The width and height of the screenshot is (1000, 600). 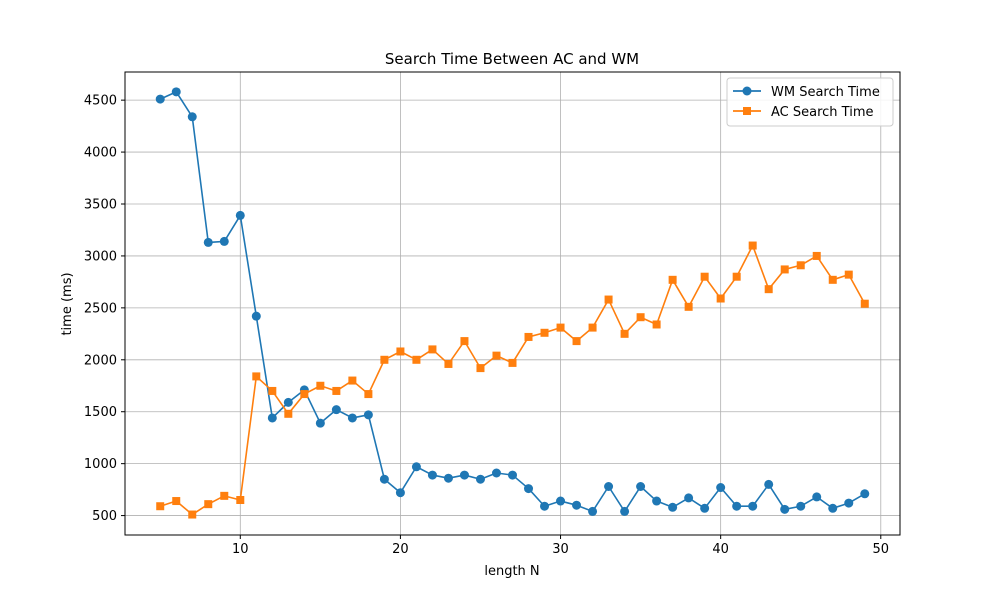 I want to click on x-tick-label: 10, so click(x=240, y=549).